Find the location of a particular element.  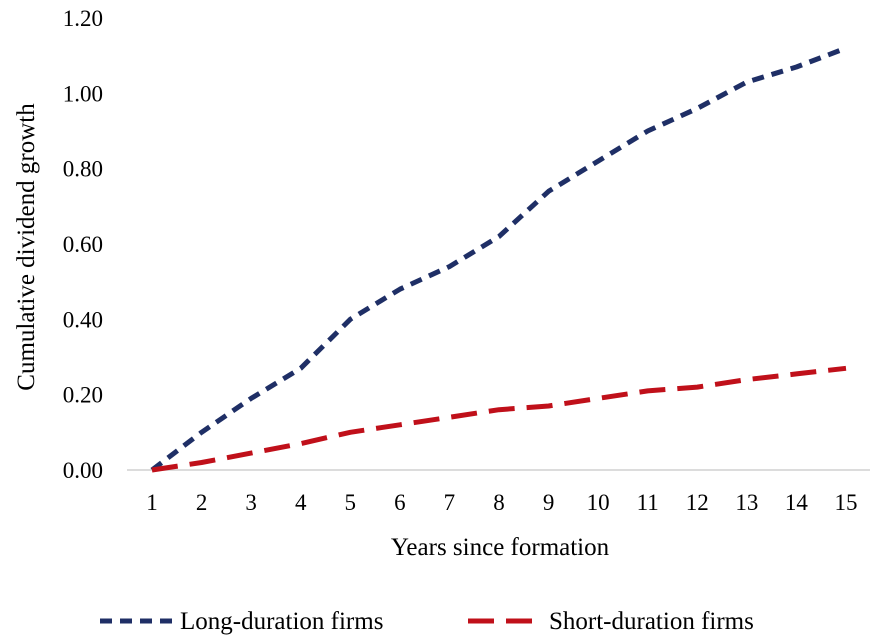

y-axis-title: Cumulative dividend growth is located at coordinates (26, 247).